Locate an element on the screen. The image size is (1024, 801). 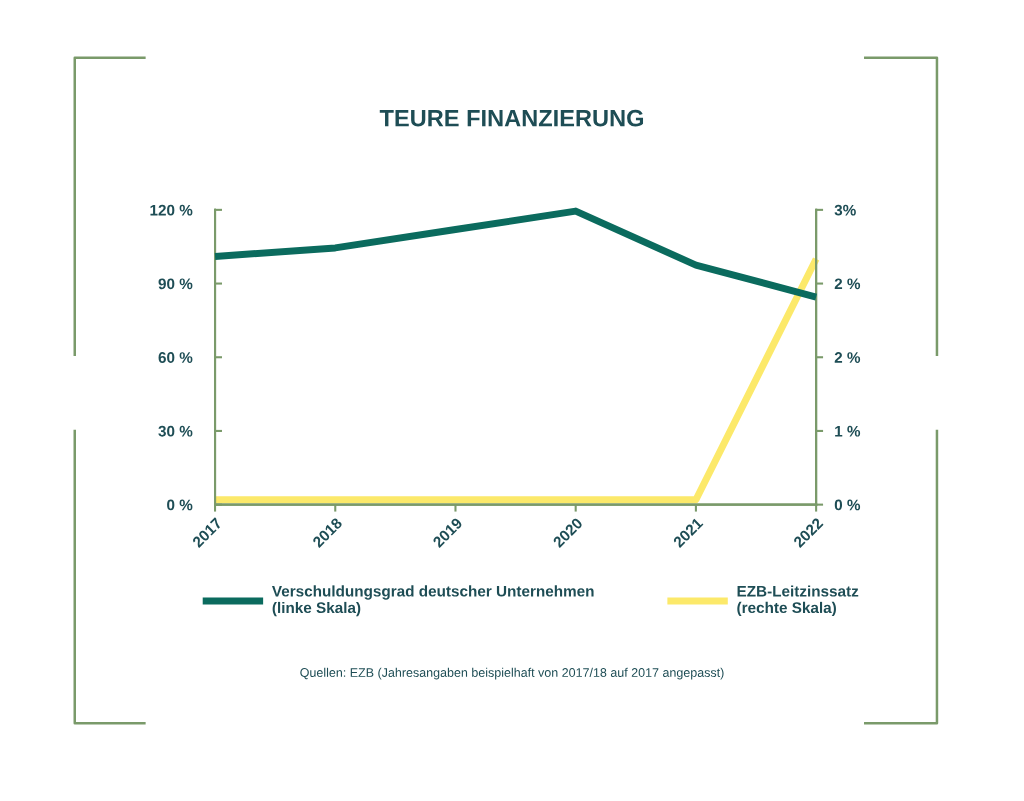
y-tick-label: 120 % is located at coordinates (171, 210).